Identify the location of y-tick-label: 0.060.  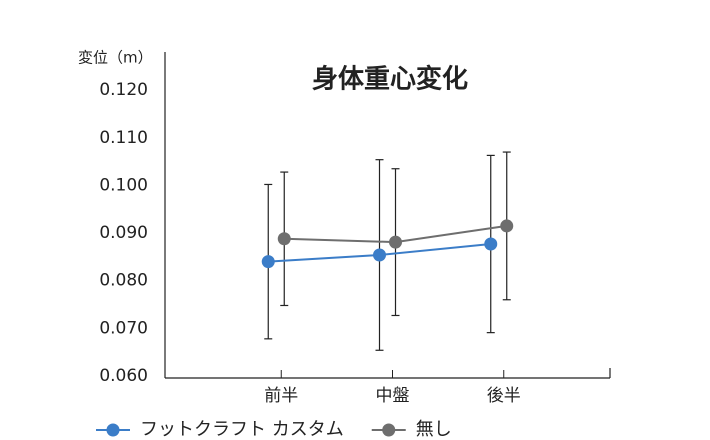
(123, 376).